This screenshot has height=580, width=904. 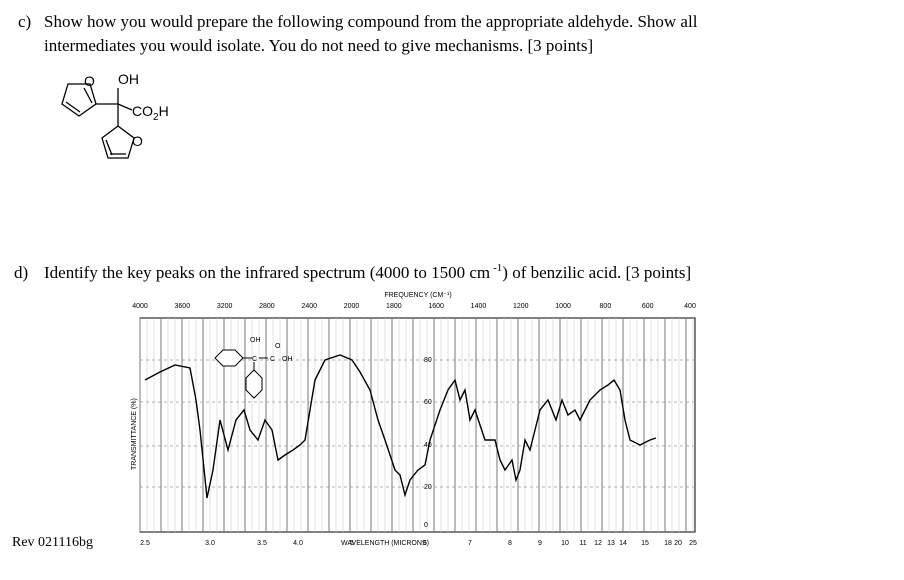 What do you see at coordinates (156, 117) in the screenshot?
I see `subscript: 2` at bounding box center [156, 117].